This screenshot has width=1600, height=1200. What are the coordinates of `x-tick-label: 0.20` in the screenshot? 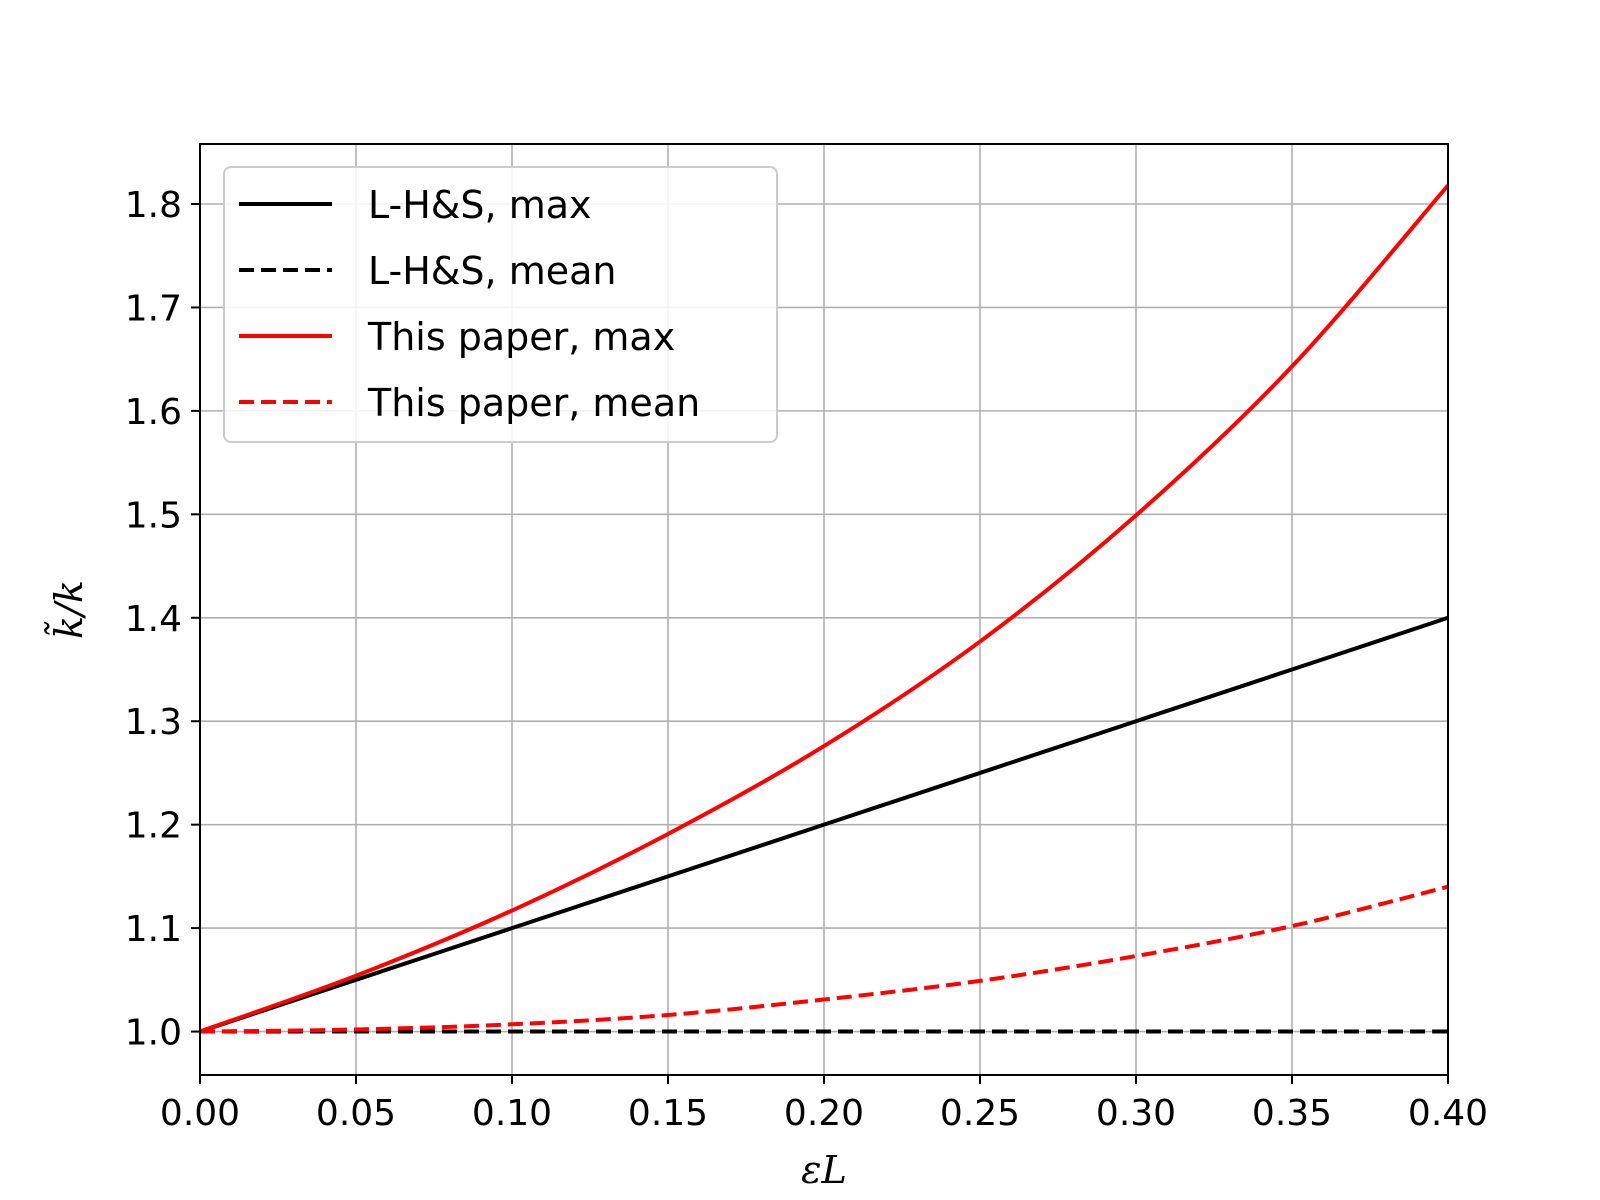 It's located at (824, 1113).